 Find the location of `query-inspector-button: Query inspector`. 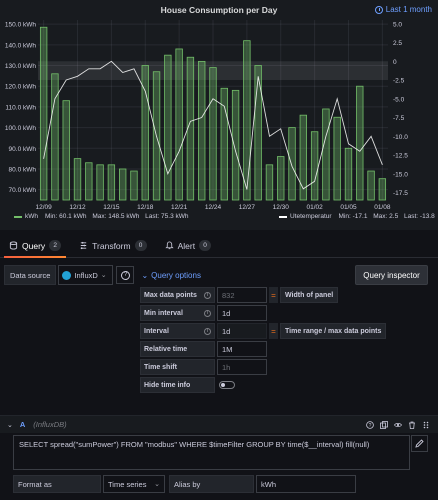

query-inspector-button: Query inspector is located at coordinates (391, 275).